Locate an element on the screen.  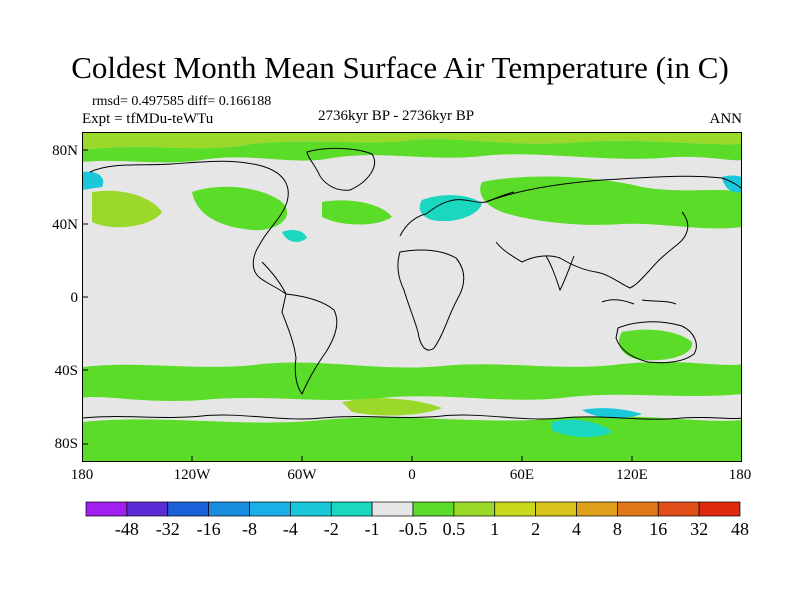
expt-text: Expt = tfMDu-teWTu is located at coordinates (148, 119).